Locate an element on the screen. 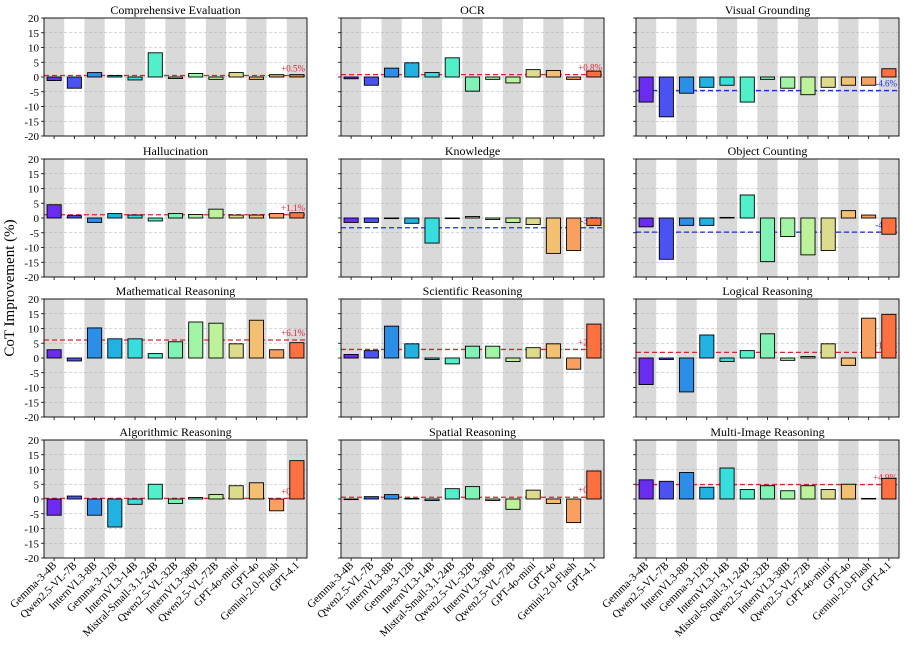 This screenshot has width=913, height=656. subplot-title: Multi-Image Reasoning is located at coordinates (767, 432).